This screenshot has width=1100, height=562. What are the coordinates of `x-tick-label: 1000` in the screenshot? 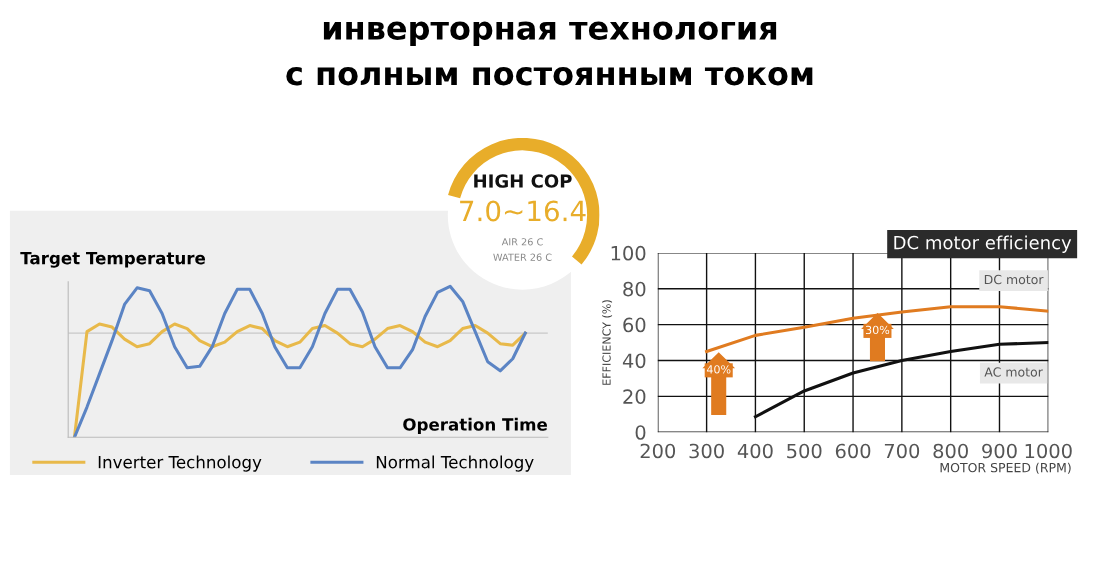 It's located at (1048, 451).